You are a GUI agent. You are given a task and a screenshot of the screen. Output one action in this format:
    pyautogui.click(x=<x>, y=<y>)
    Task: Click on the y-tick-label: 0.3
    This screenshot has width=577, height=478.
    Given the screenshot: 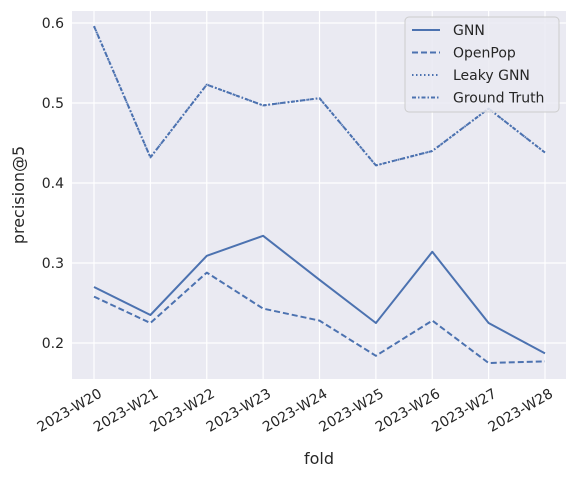 What is the action you would take?
    pyautogui.click(x=53, y=264)
    